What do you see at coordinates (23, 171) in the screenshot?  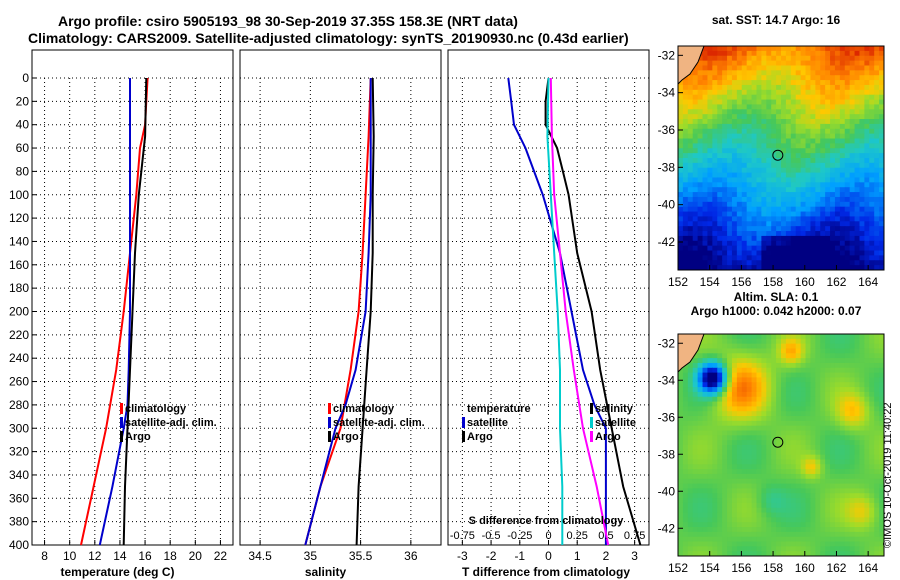 I see `depth-tick-label: 80` at bounding box center [23, 171].